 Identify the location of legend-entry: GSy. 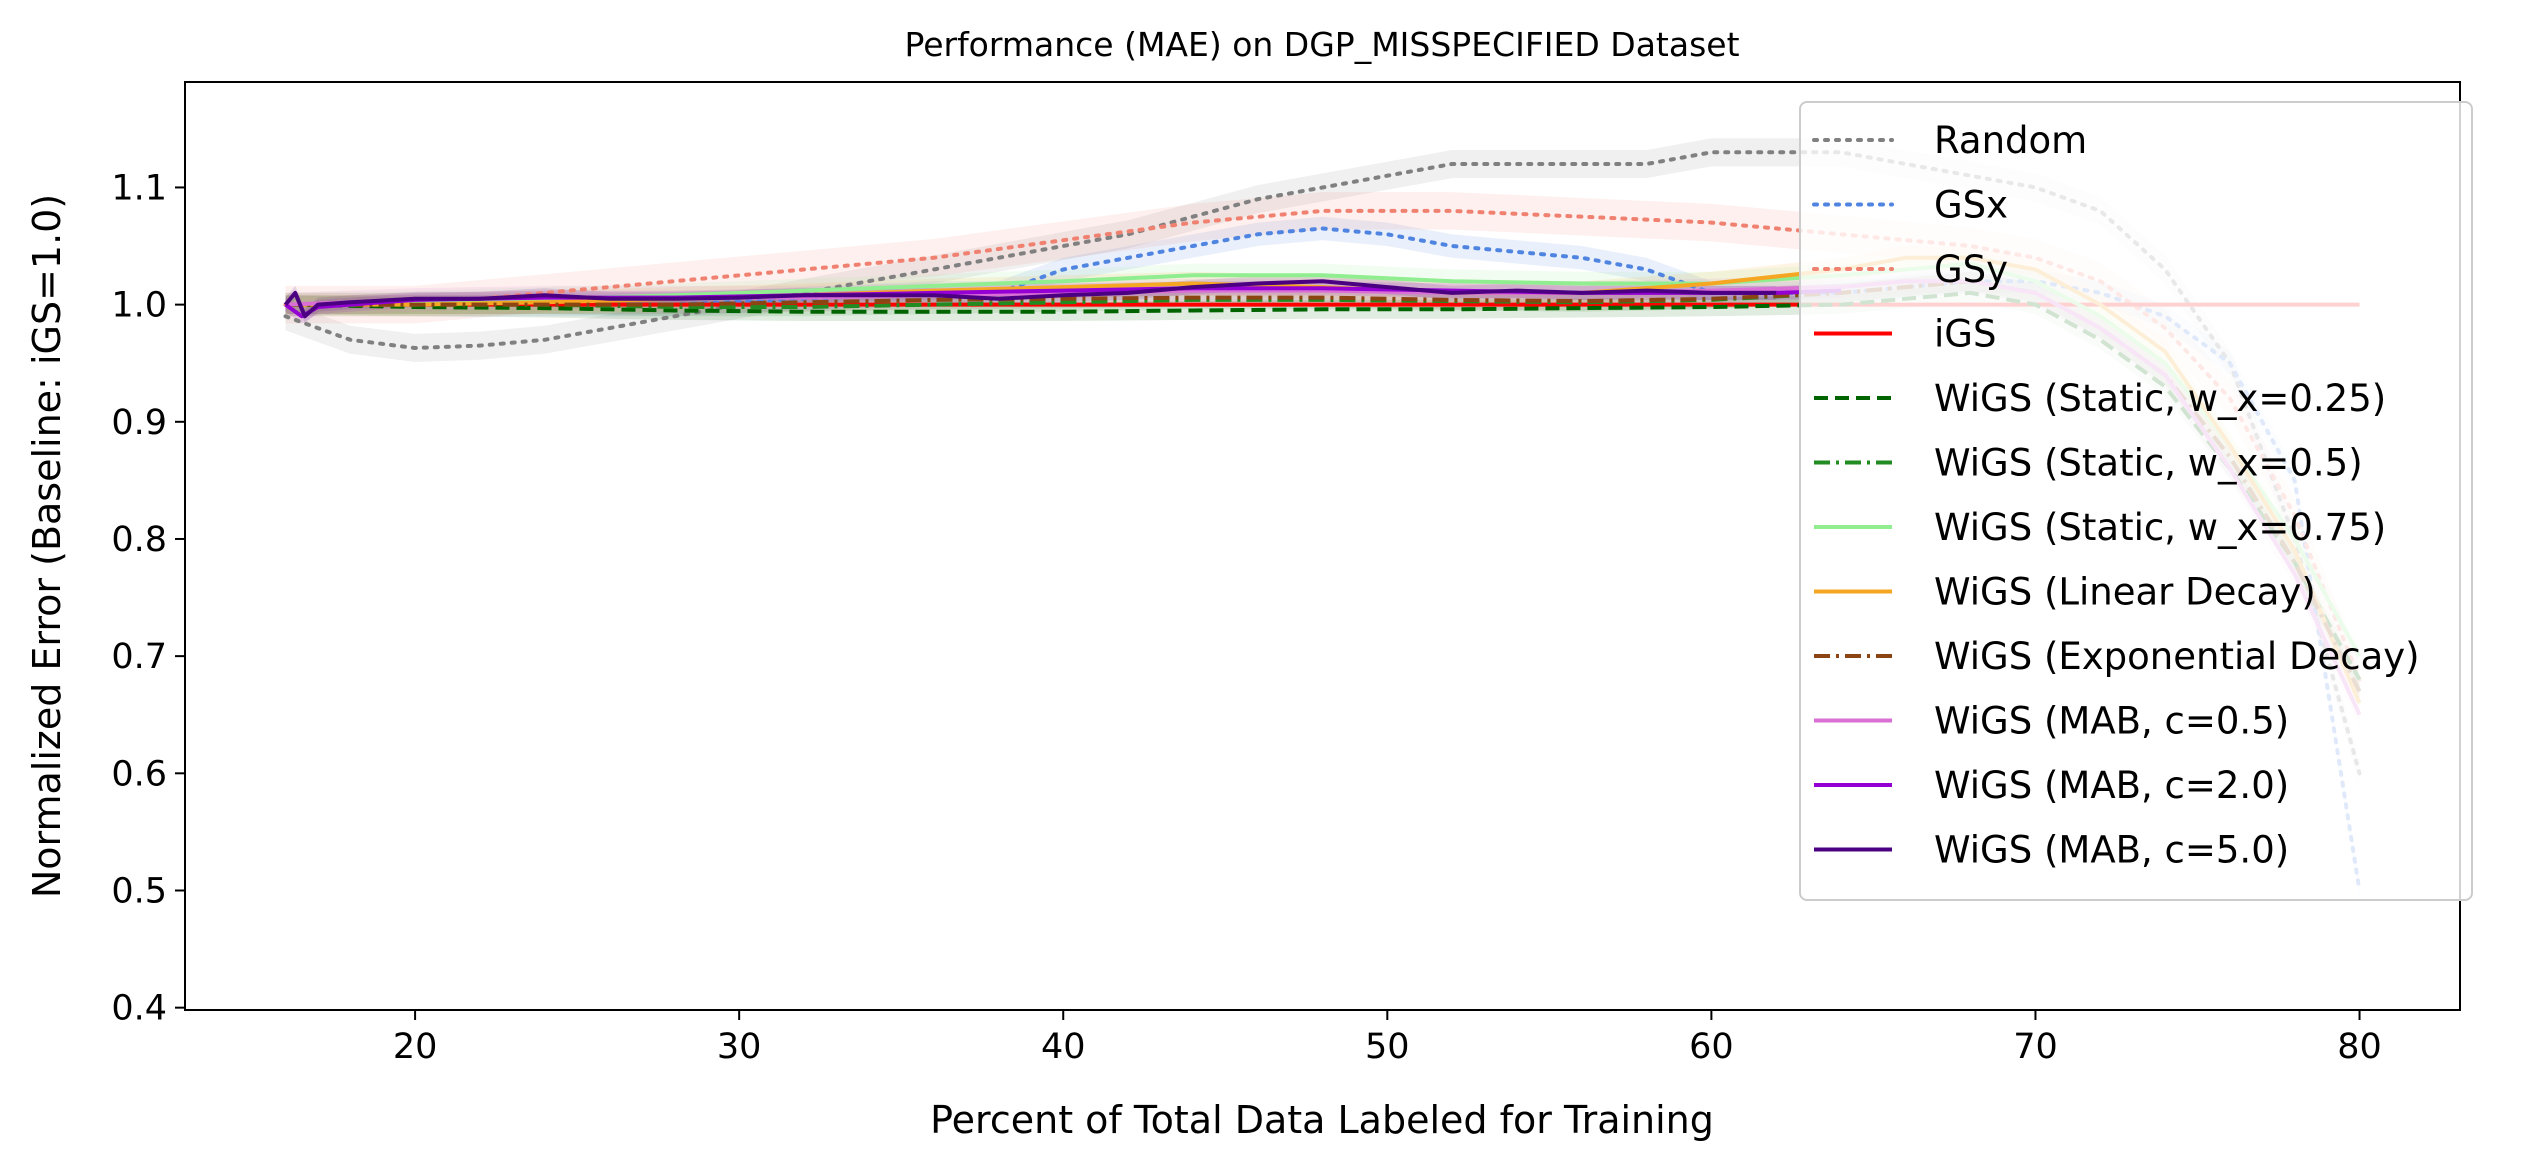
(1971, 269).